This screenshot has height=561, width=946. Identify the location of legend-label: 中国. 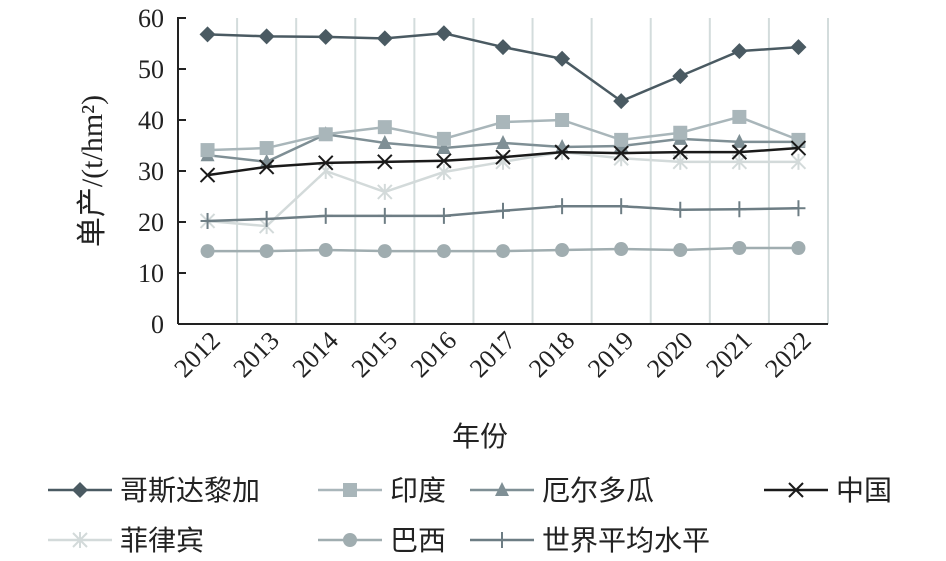
(864, 491).